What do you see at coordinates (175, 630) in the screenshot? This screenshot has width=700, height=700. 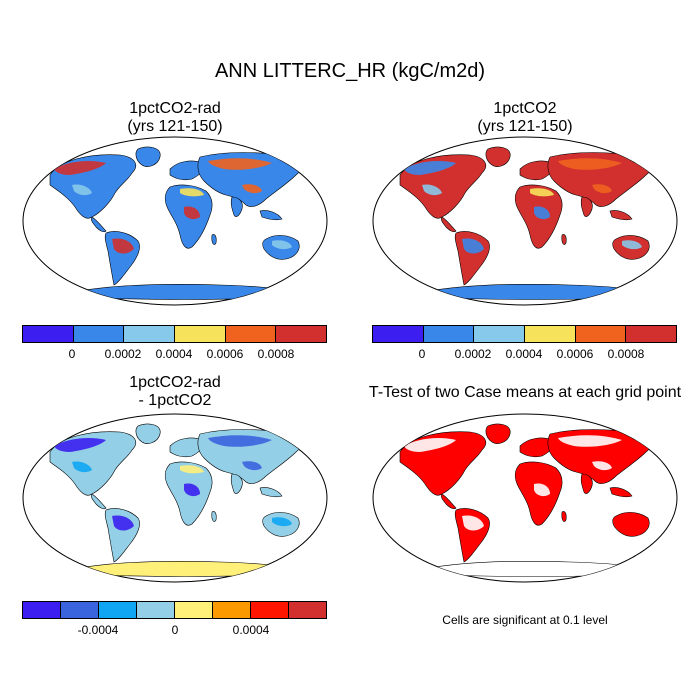 I see `cbar3-tick-1: 0` at bounding box center [175, 630].